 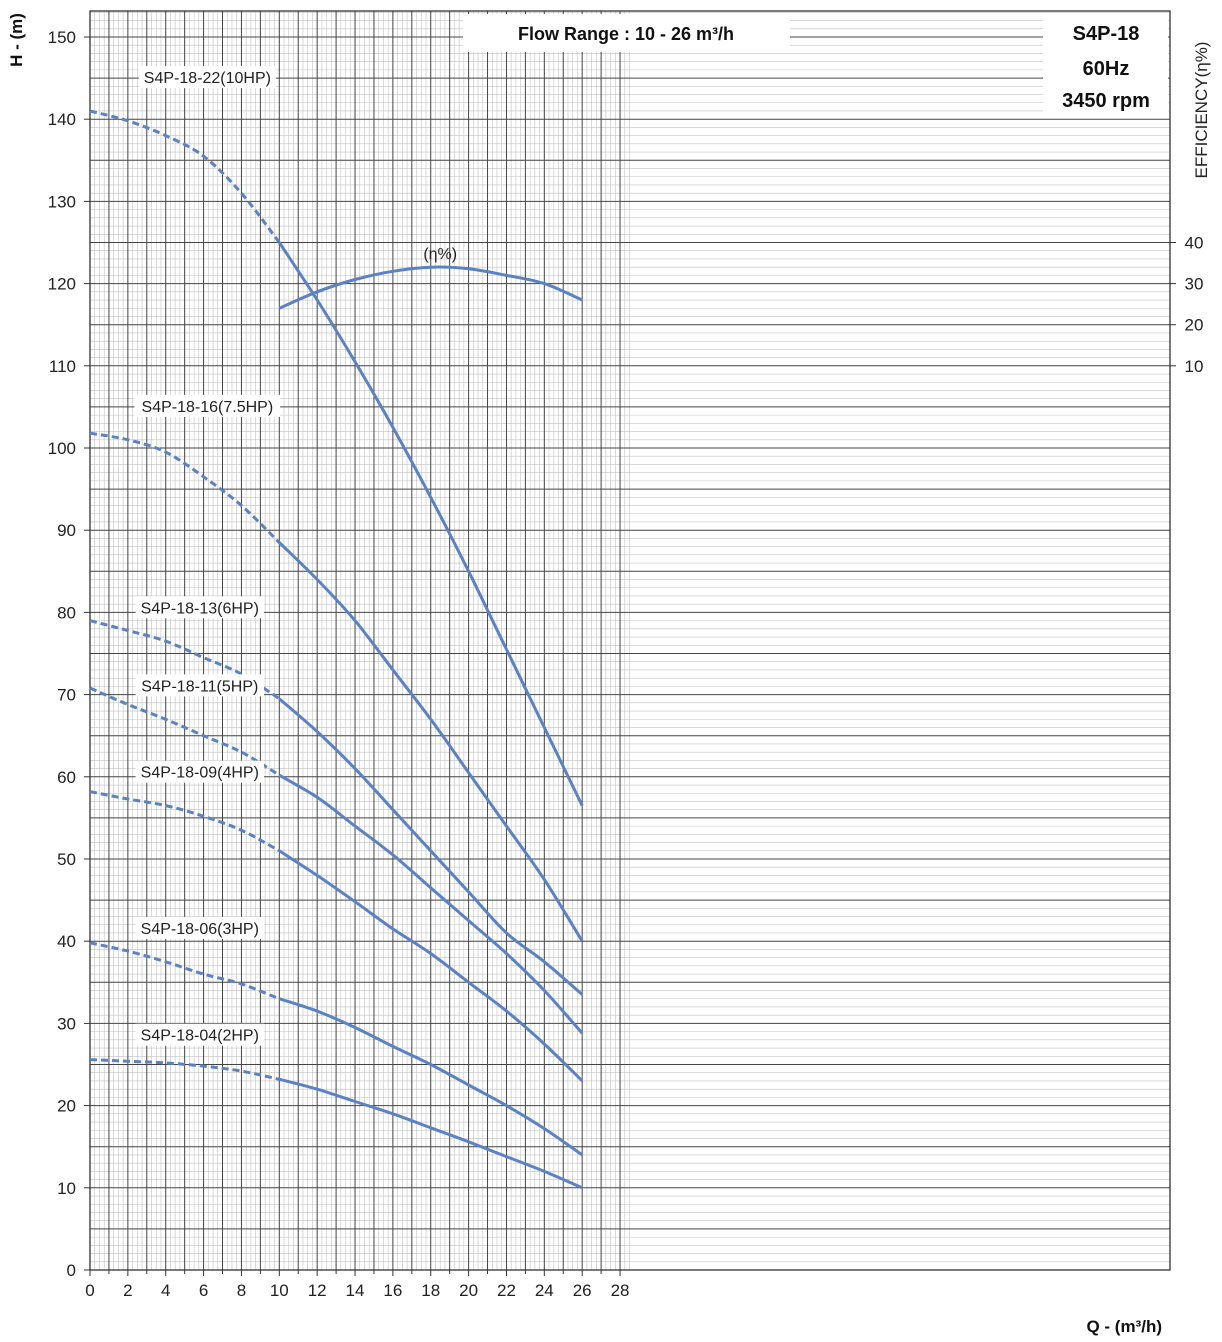 I want to click on x-tick-label: 6, so click(x=203, y=1290).